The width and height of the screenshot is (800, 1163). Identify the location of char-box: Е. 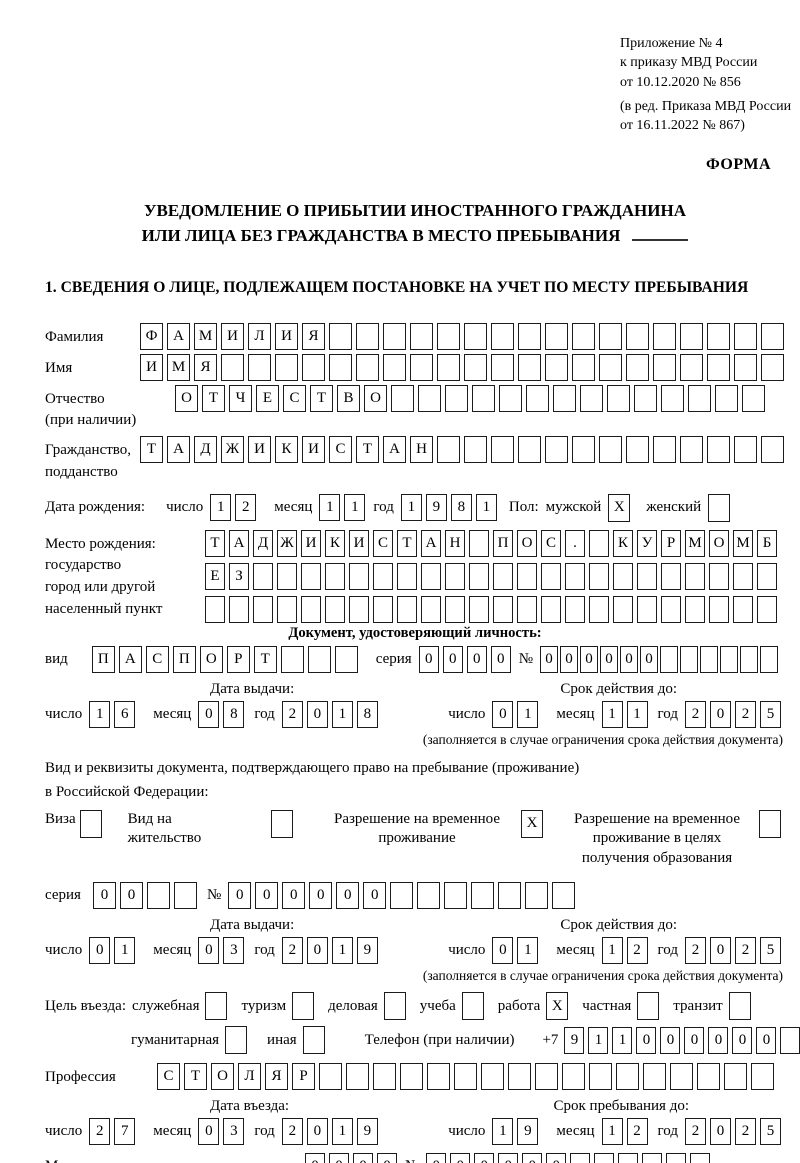
(267, 398).